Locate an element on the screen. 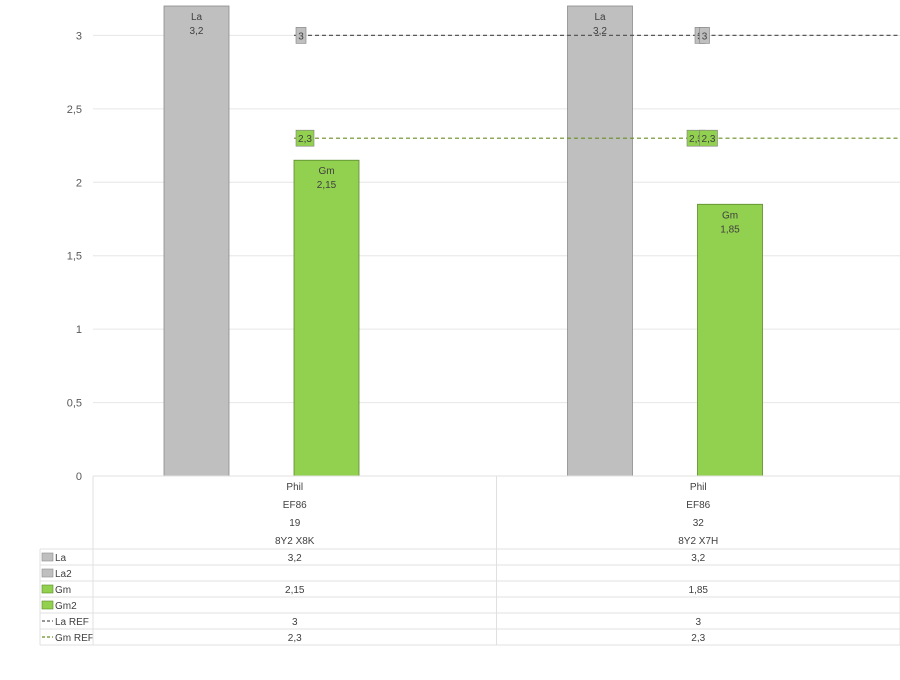 This screenshot has height=680, width=900. legend-entry: La is located at coordinates (61, 558).